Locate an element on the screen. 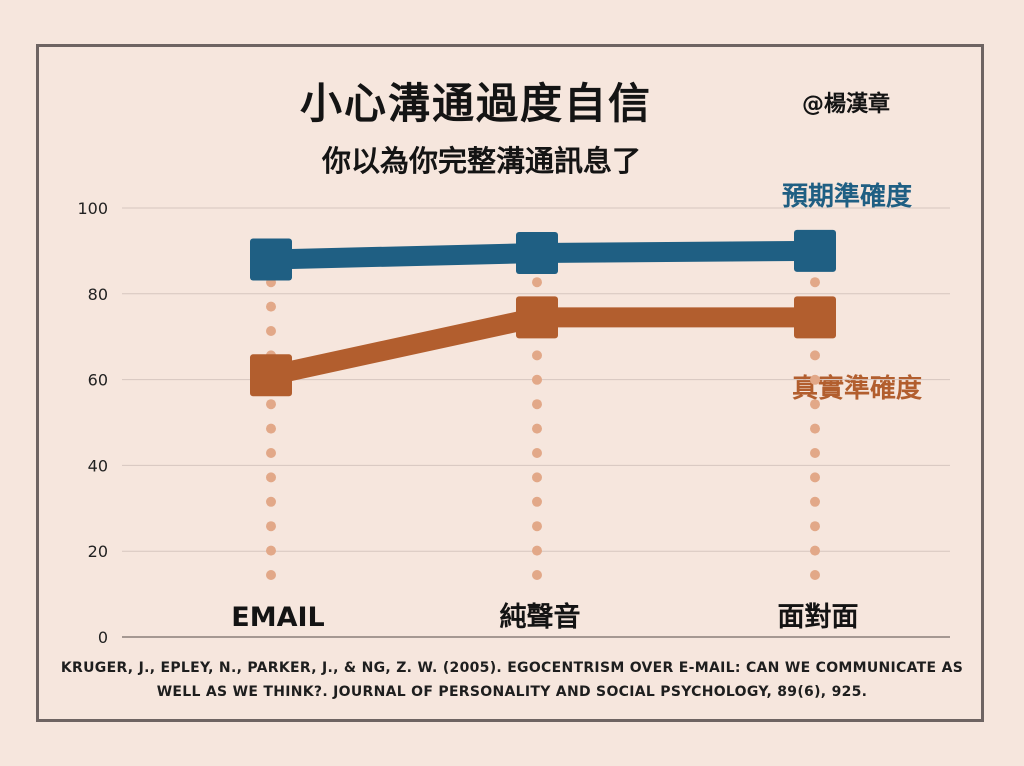 The height and width of the screenshot is (766, 1024). y-tick-label-80: 80 is located at coordinates (98, 294).